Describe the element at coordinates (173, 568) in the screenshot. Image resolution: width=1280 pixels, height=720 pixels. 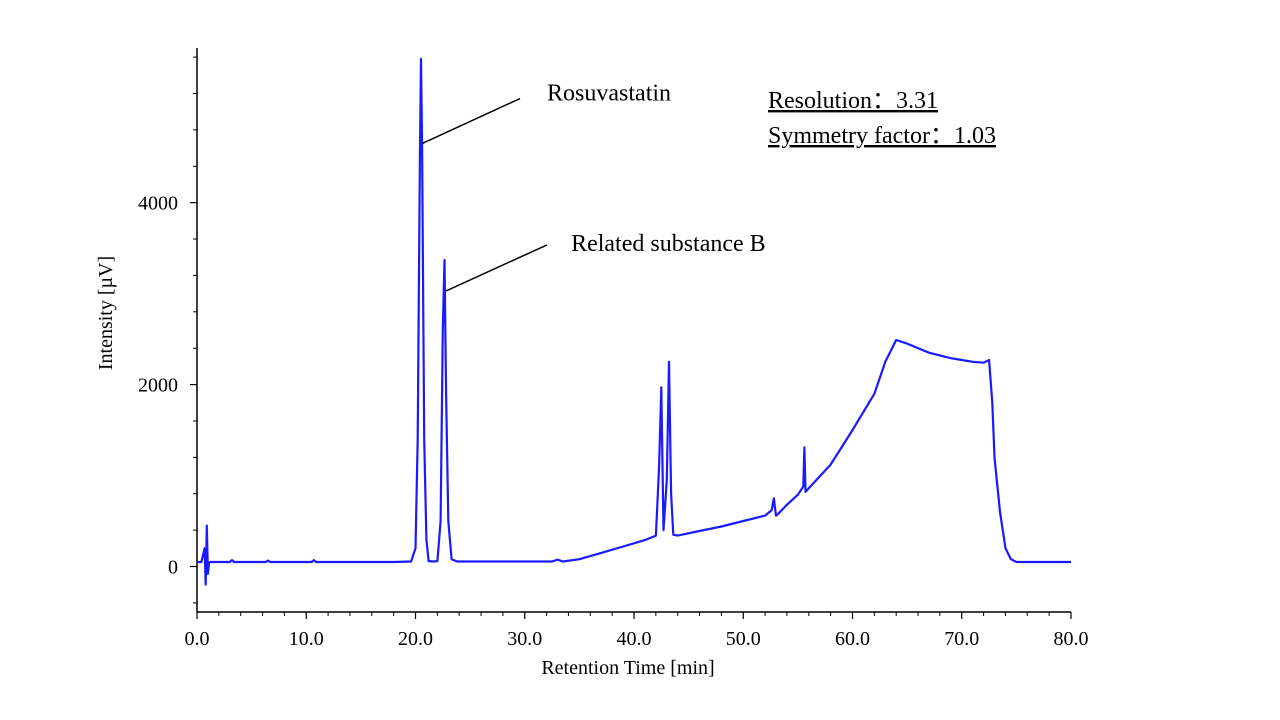
I see `y-tick-label: 0` at that location.